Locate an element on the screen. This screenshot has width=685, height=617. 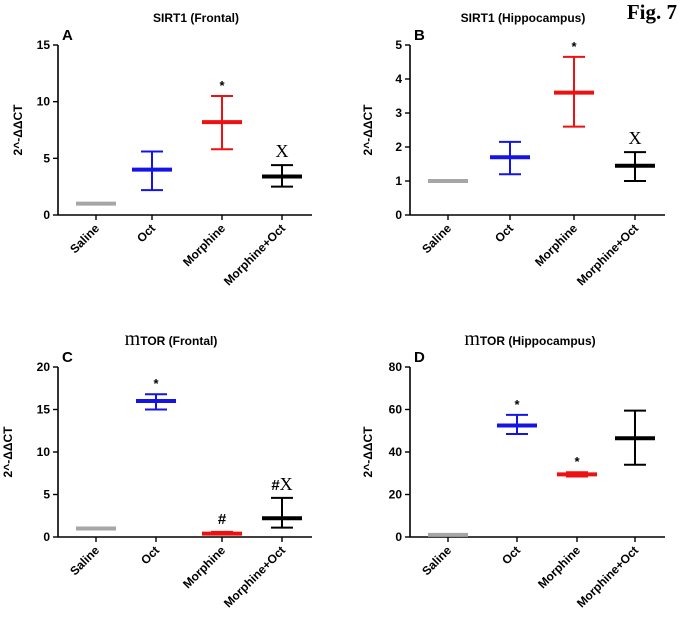
significance-label: # is located at coordinates (222, 519).